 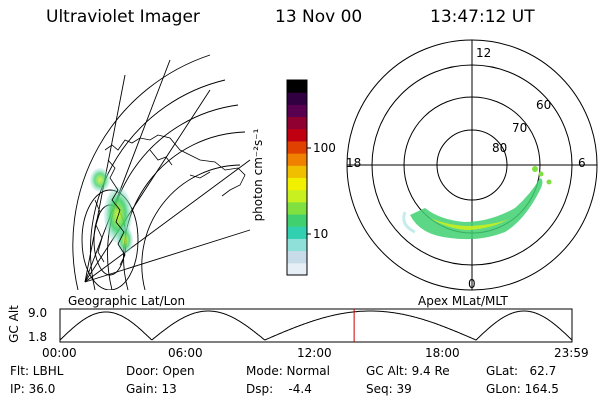 I want to click on orbit-xtick-3: 18:00, so click(x=442, y=353).